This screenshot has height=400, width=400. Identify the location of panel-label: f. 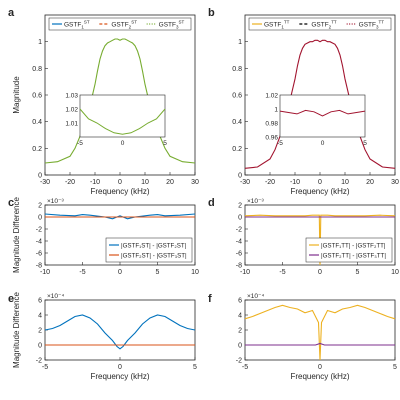
(210, 299).